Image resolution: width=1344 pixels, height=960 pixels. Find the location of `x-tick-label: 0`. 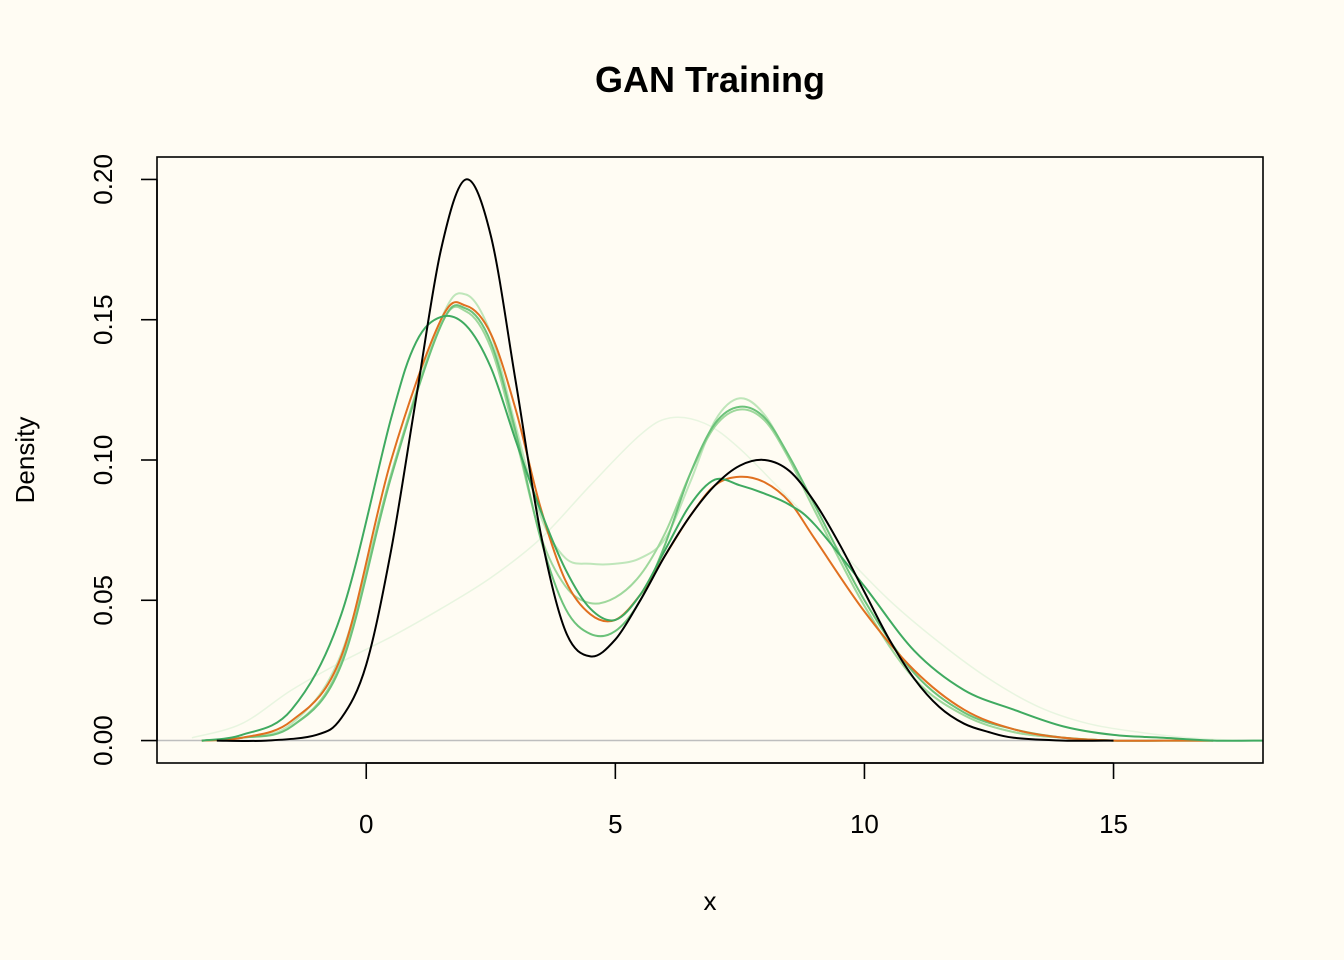

x-tick-label: 0 is located at coordinates (366, 824).